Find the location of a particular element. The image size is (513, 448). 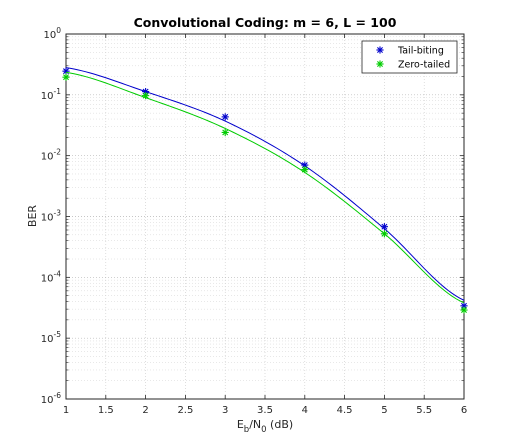

legend-entry-zero-tailed: Zero-tailed is located at coordinates (413, 65).